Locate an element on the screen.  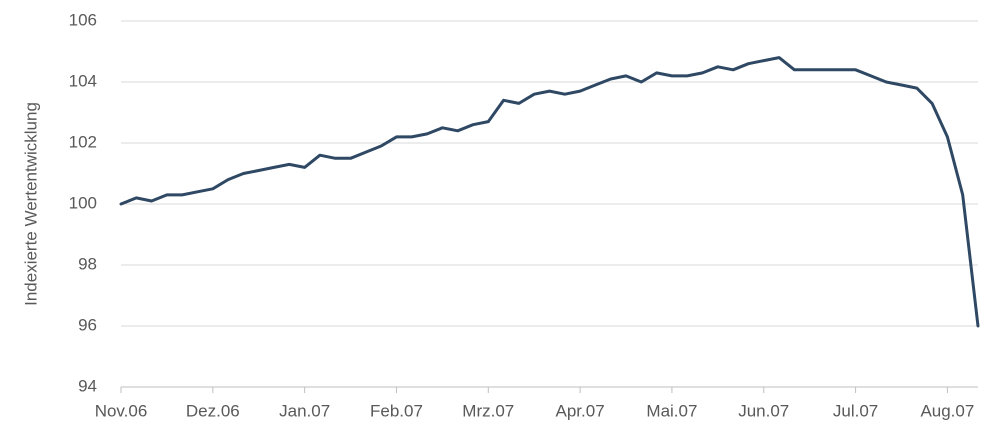
y-tick-label: 94 is located at coordinates (87, 385).